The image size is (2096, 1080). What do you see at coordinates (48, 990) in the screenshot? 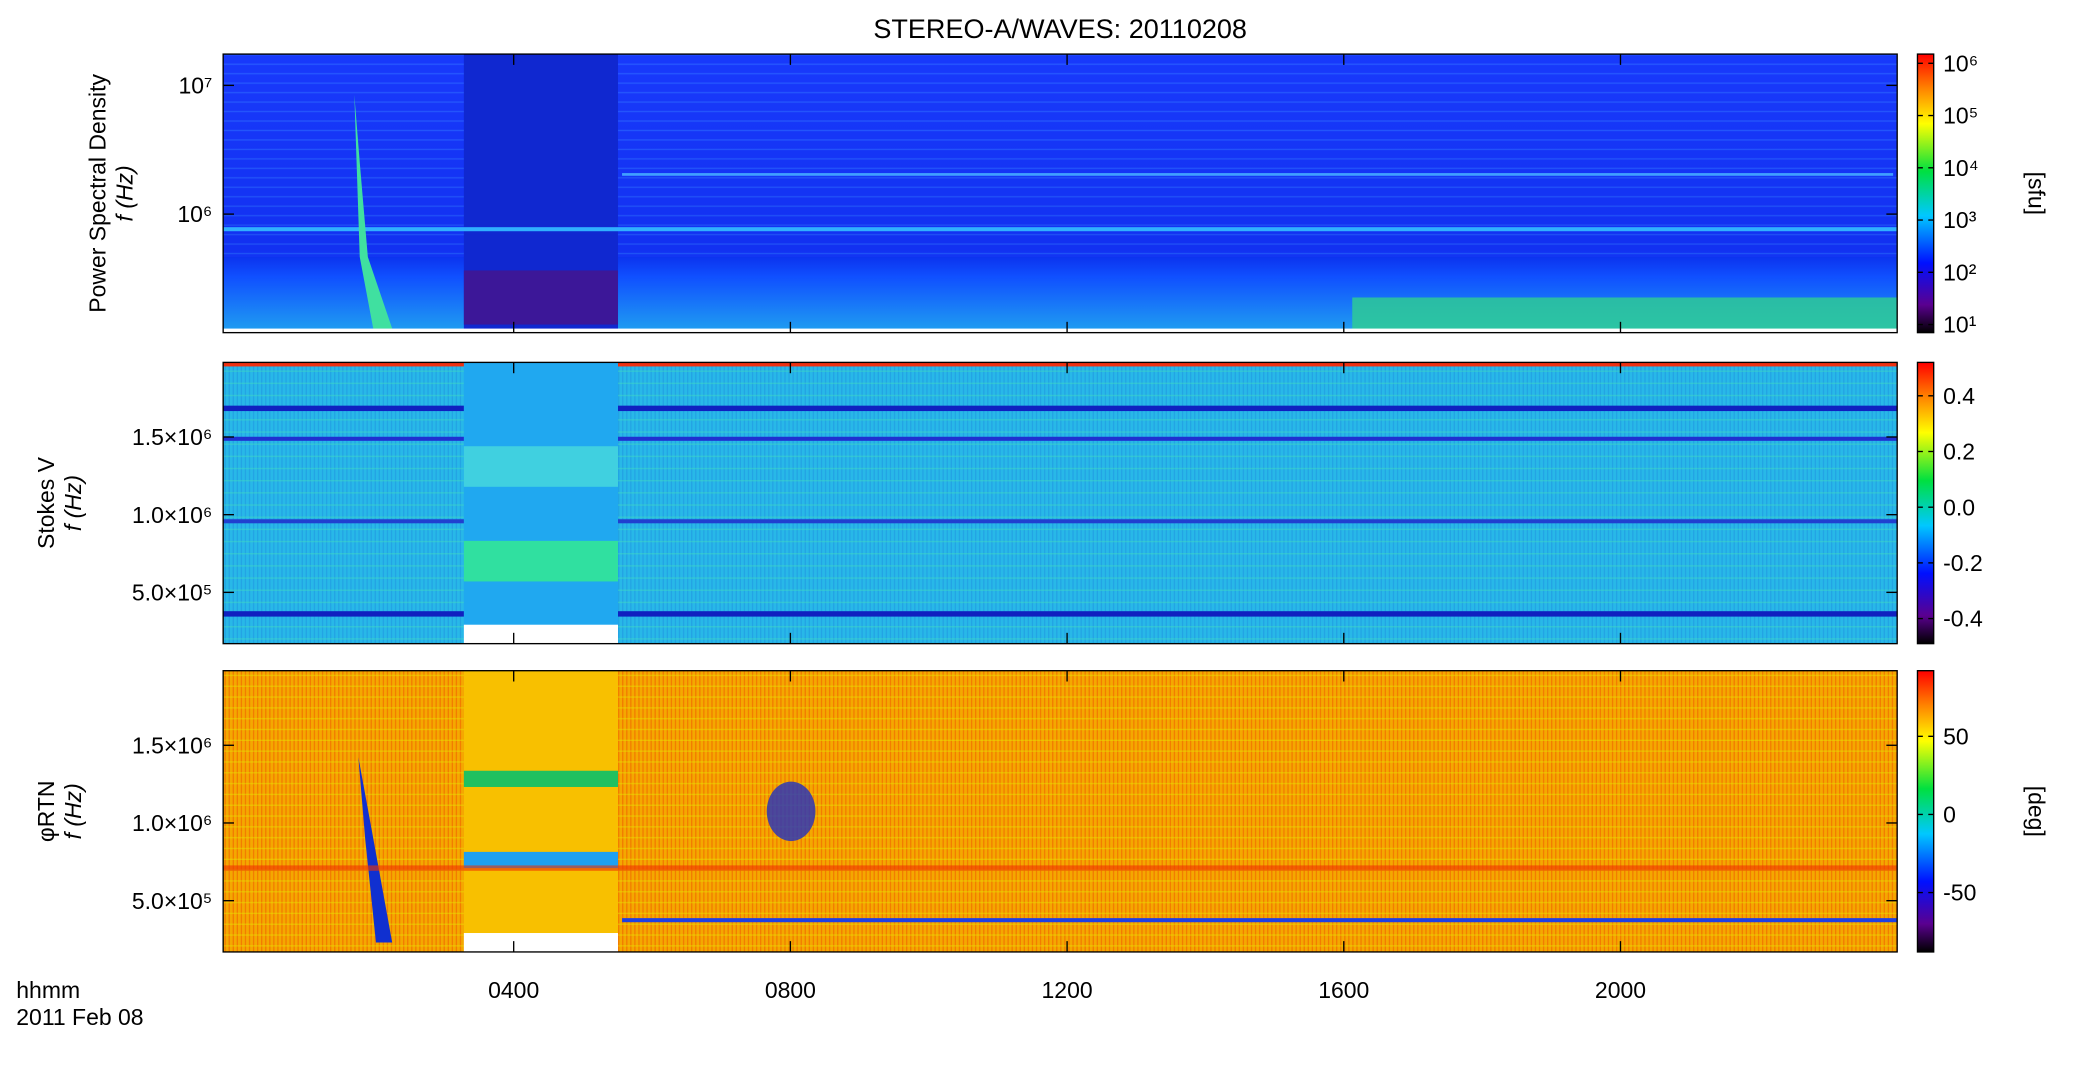
I see `x-axis-label: hhmm` at bounding box center [48, 990].